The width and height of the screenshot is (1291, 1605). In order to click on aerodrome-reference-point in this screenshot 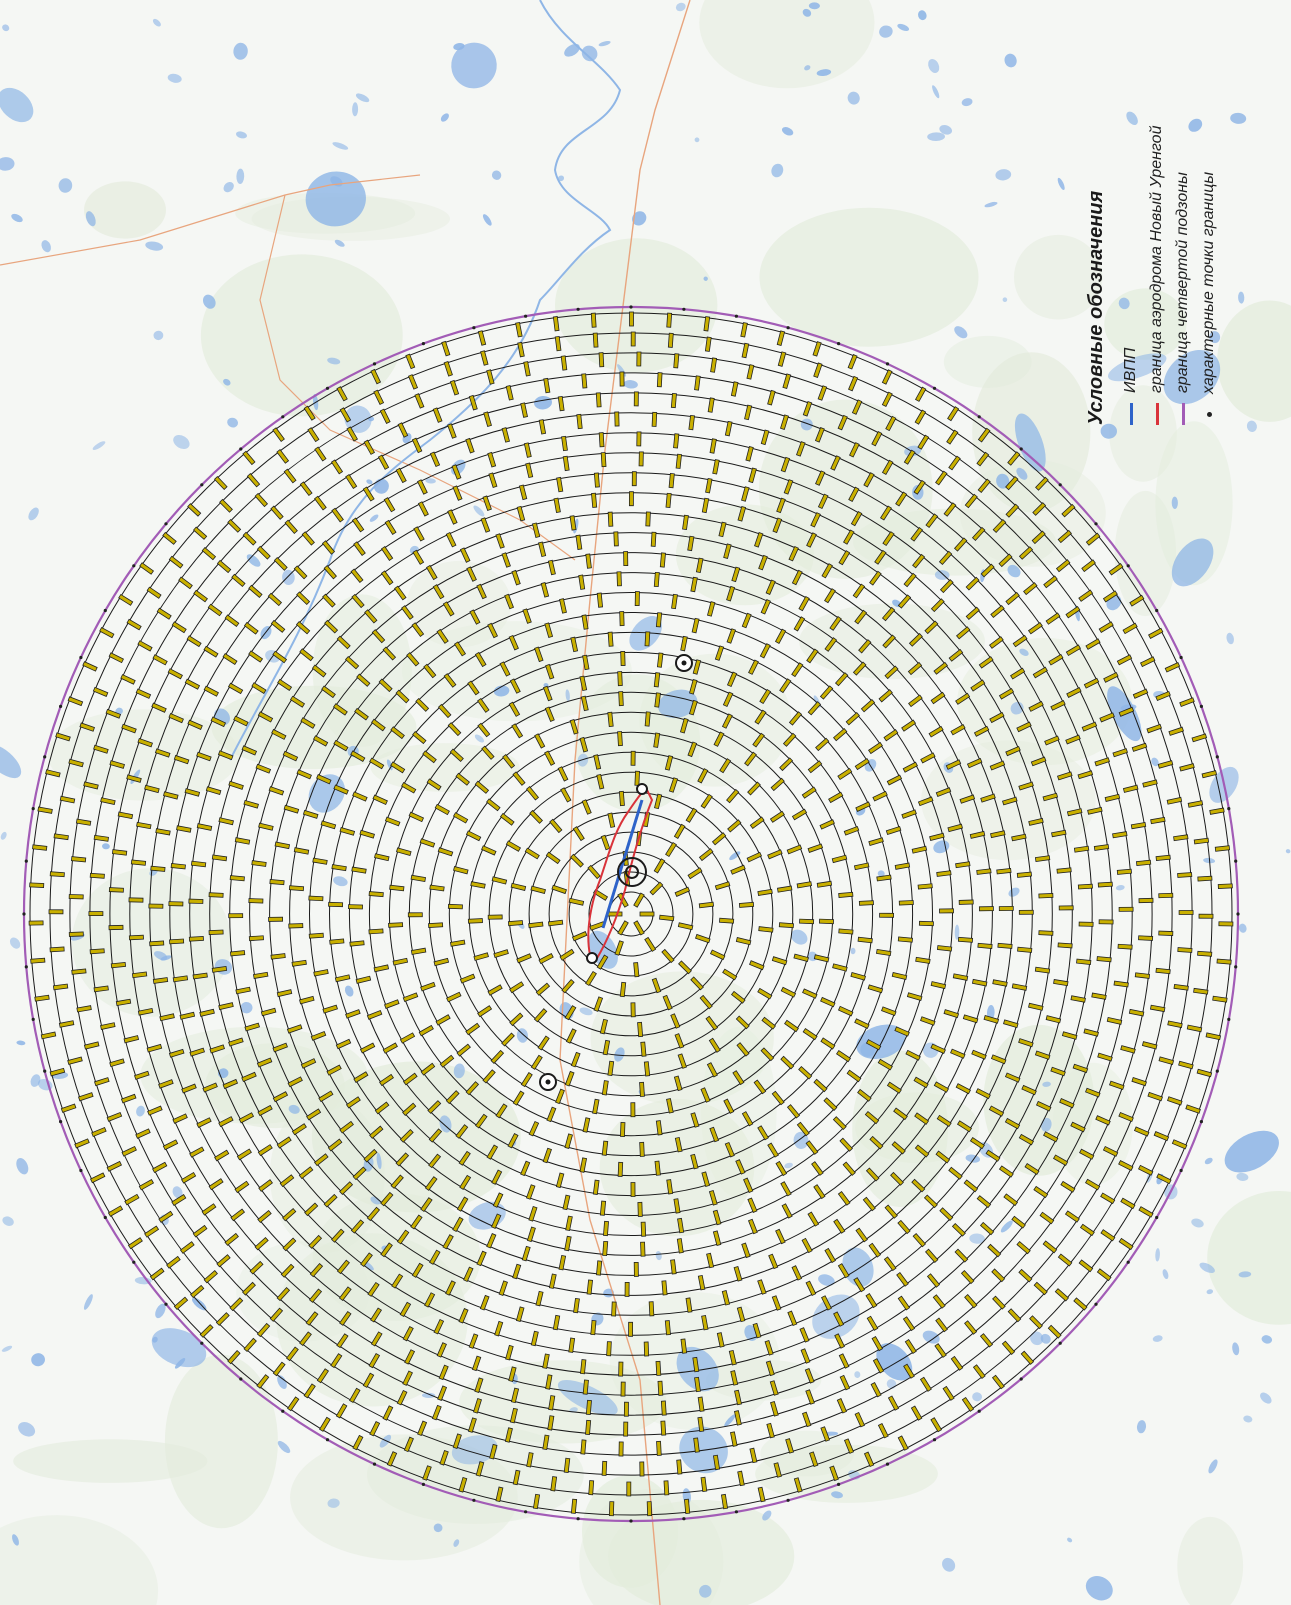, I will do `click(632, 872)`.